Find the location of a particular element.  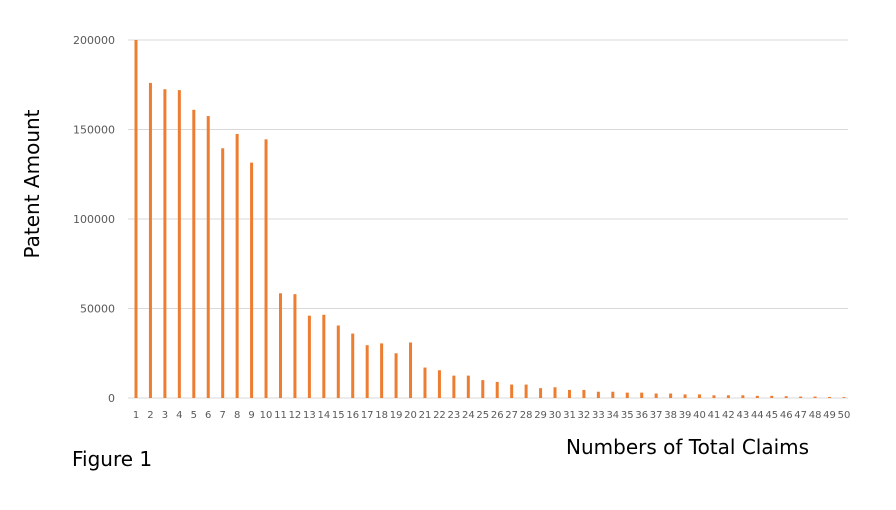

x-tick-label: 1 is located at coordinates (136, 415).